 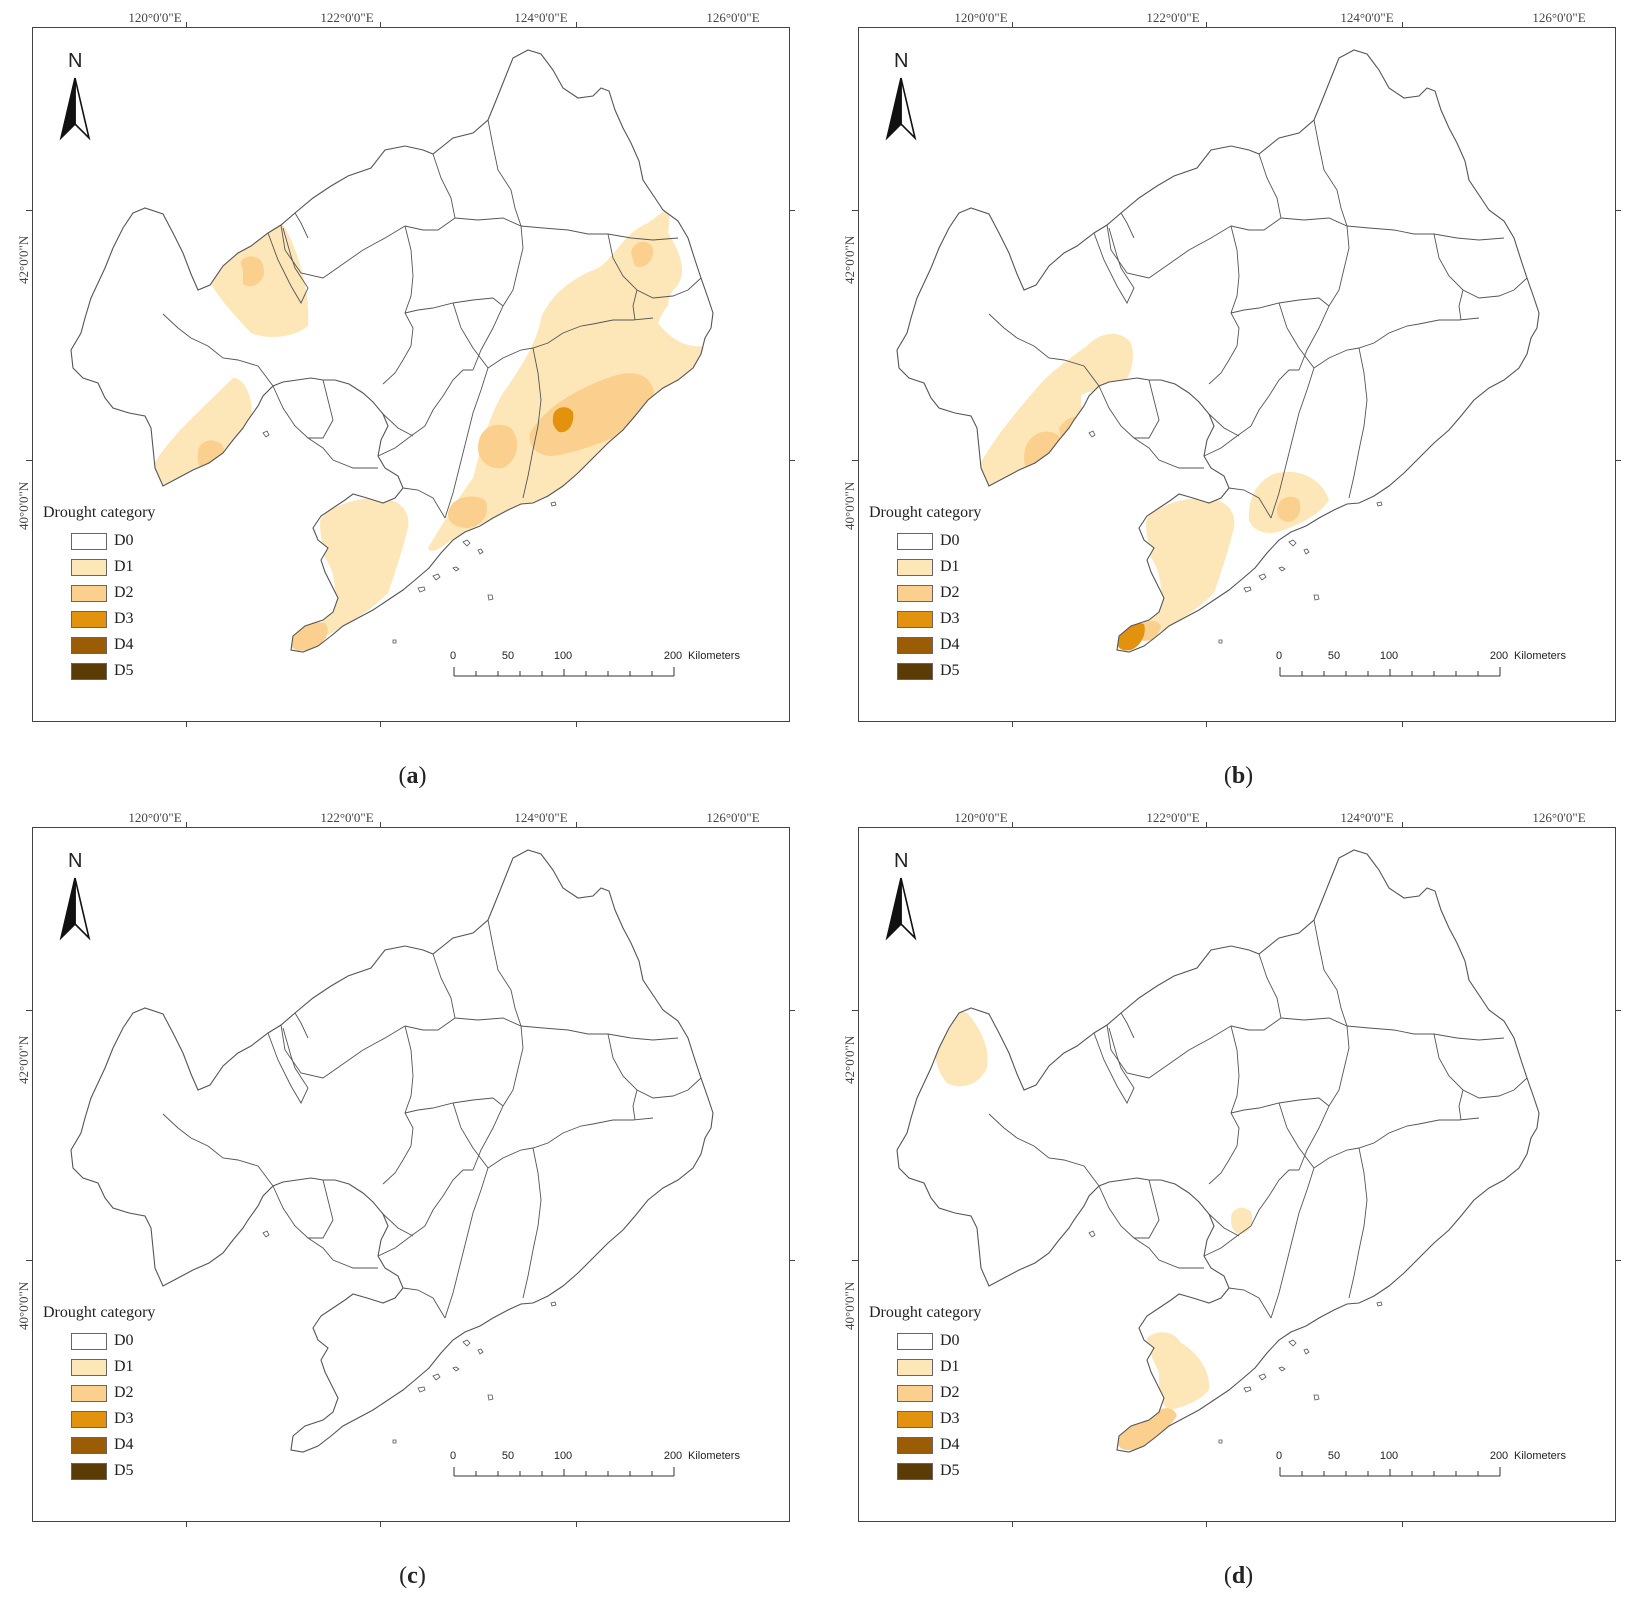 What do you see at coordinates (939, 619) in the screenshot?
I see `legend-item: D3` at bounding box center [939, 619].